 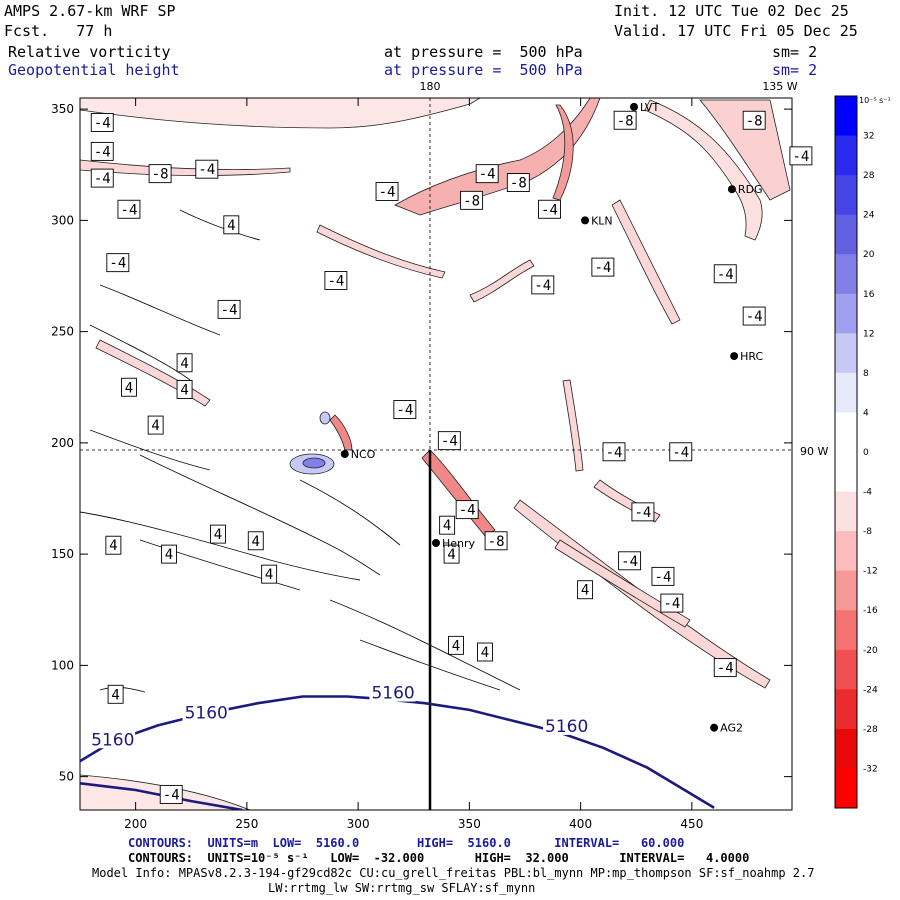 I want to click on forecast-hour: Fcst. 77 h, so click(x=58, y=31).